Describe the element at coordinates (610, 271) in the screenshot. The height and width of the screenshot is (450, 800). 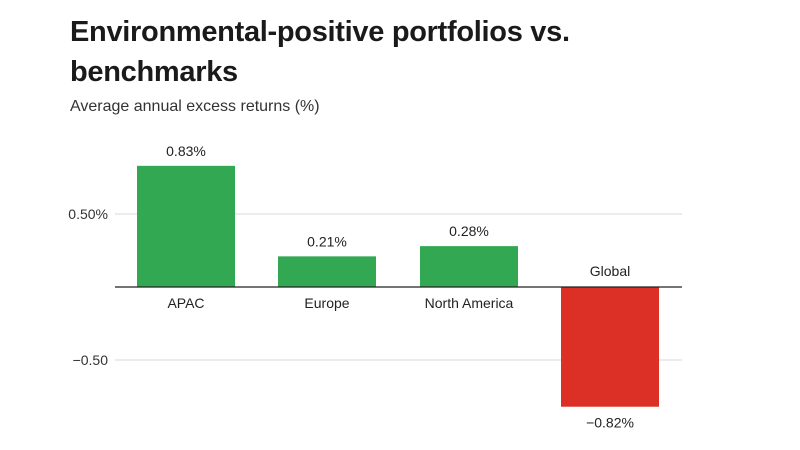
I see `category-label: Global` at that location.